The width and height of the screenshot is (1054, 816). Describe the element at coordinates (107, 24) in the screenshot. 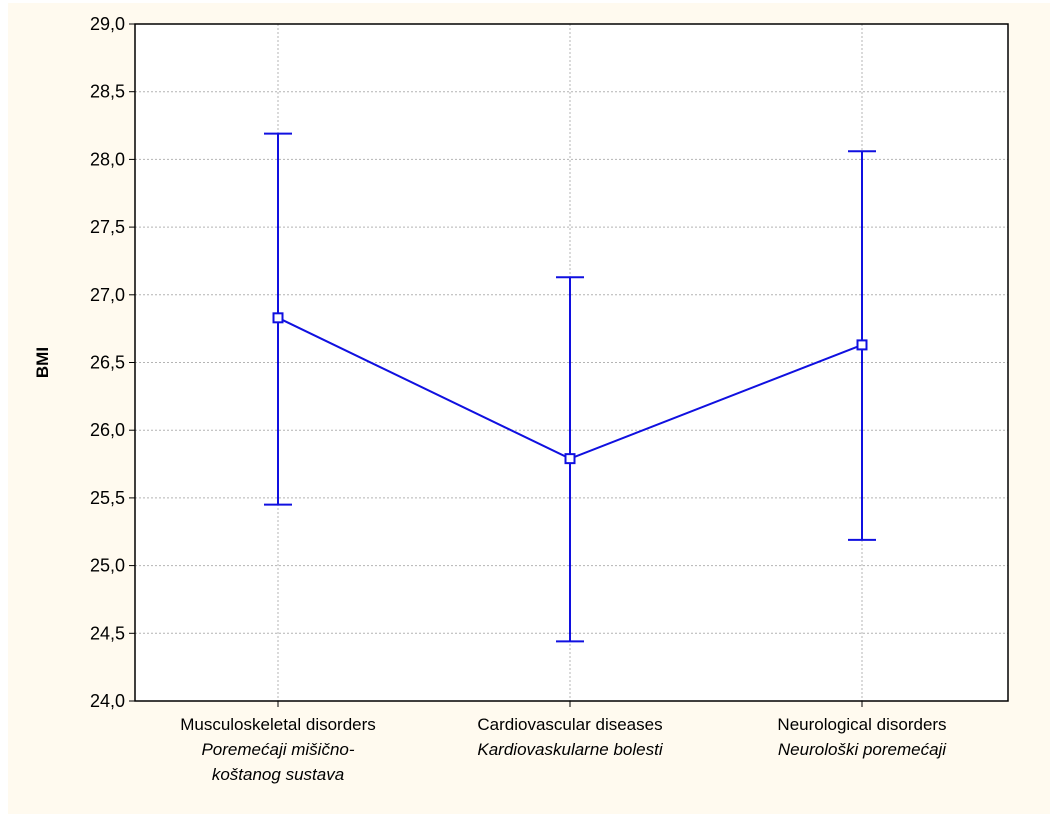

I see `y-tick-label: 29,0` at that location.